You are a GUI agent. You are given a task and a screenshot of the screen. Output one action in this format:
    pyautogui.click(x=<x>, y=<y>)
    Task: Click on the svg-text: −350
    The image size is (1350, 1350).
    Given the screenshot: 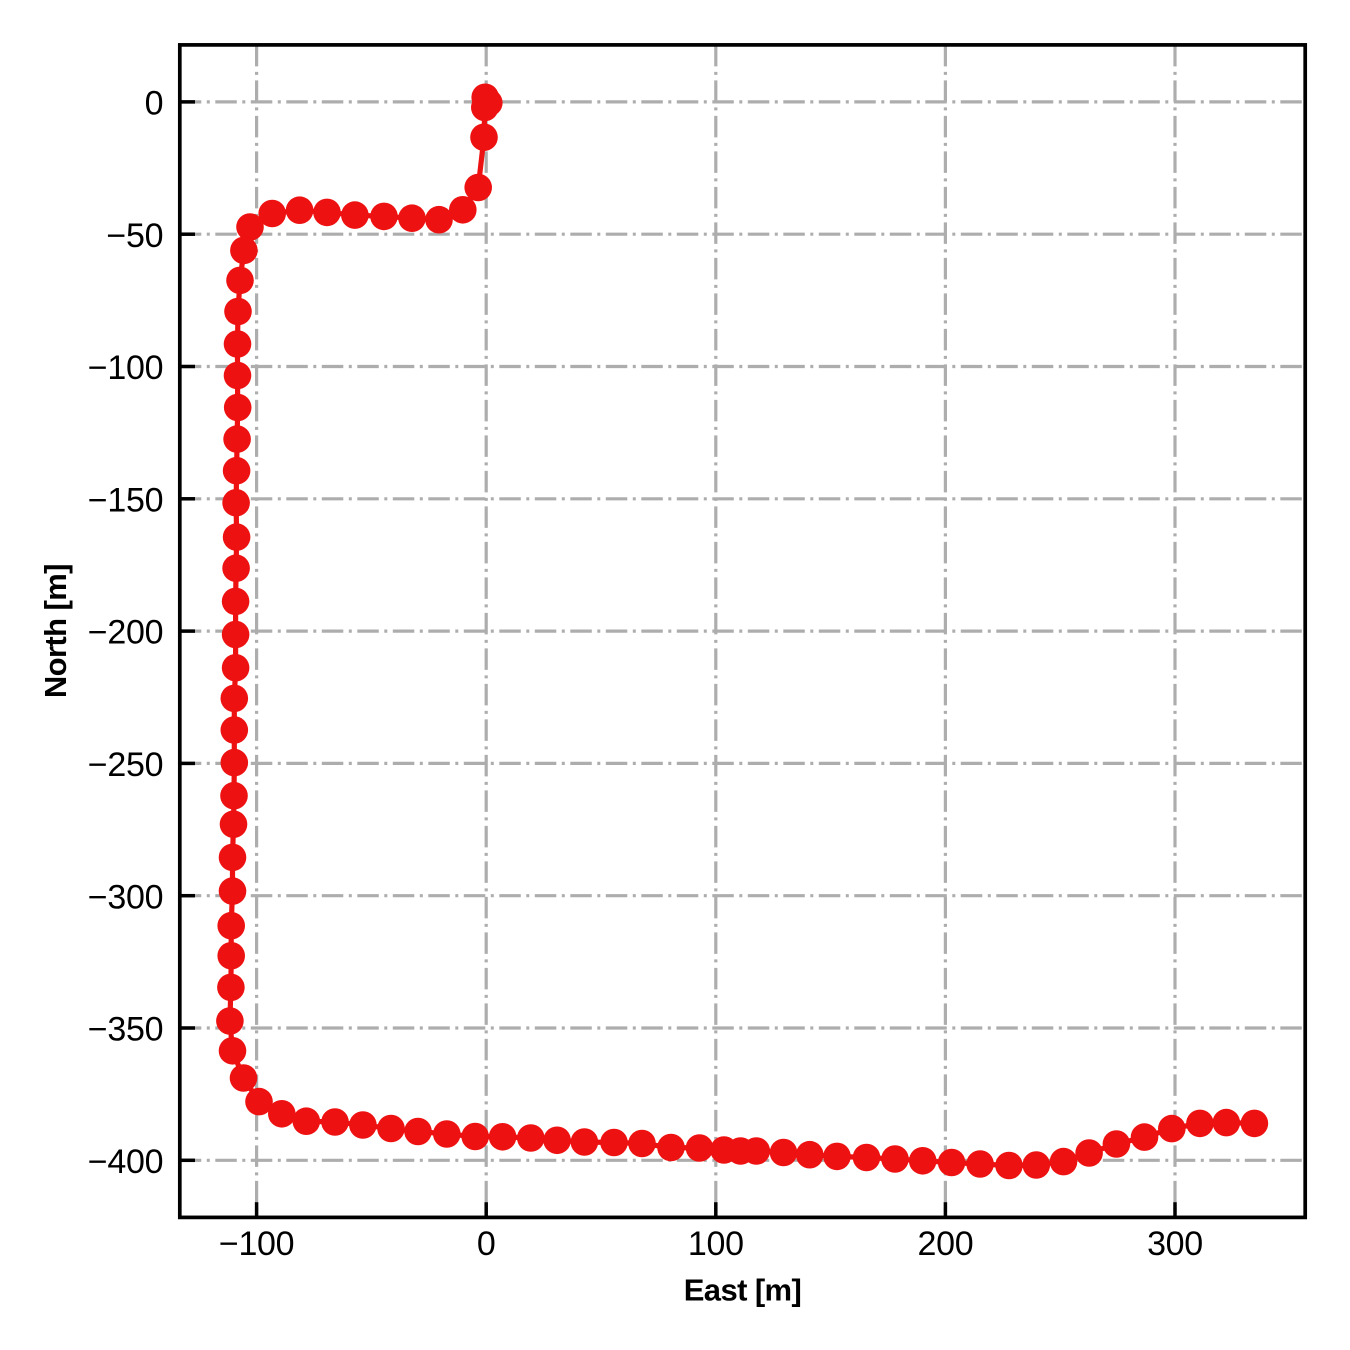 What is the action you would take?
    pyautogui.click(x=125, y=1030)
    